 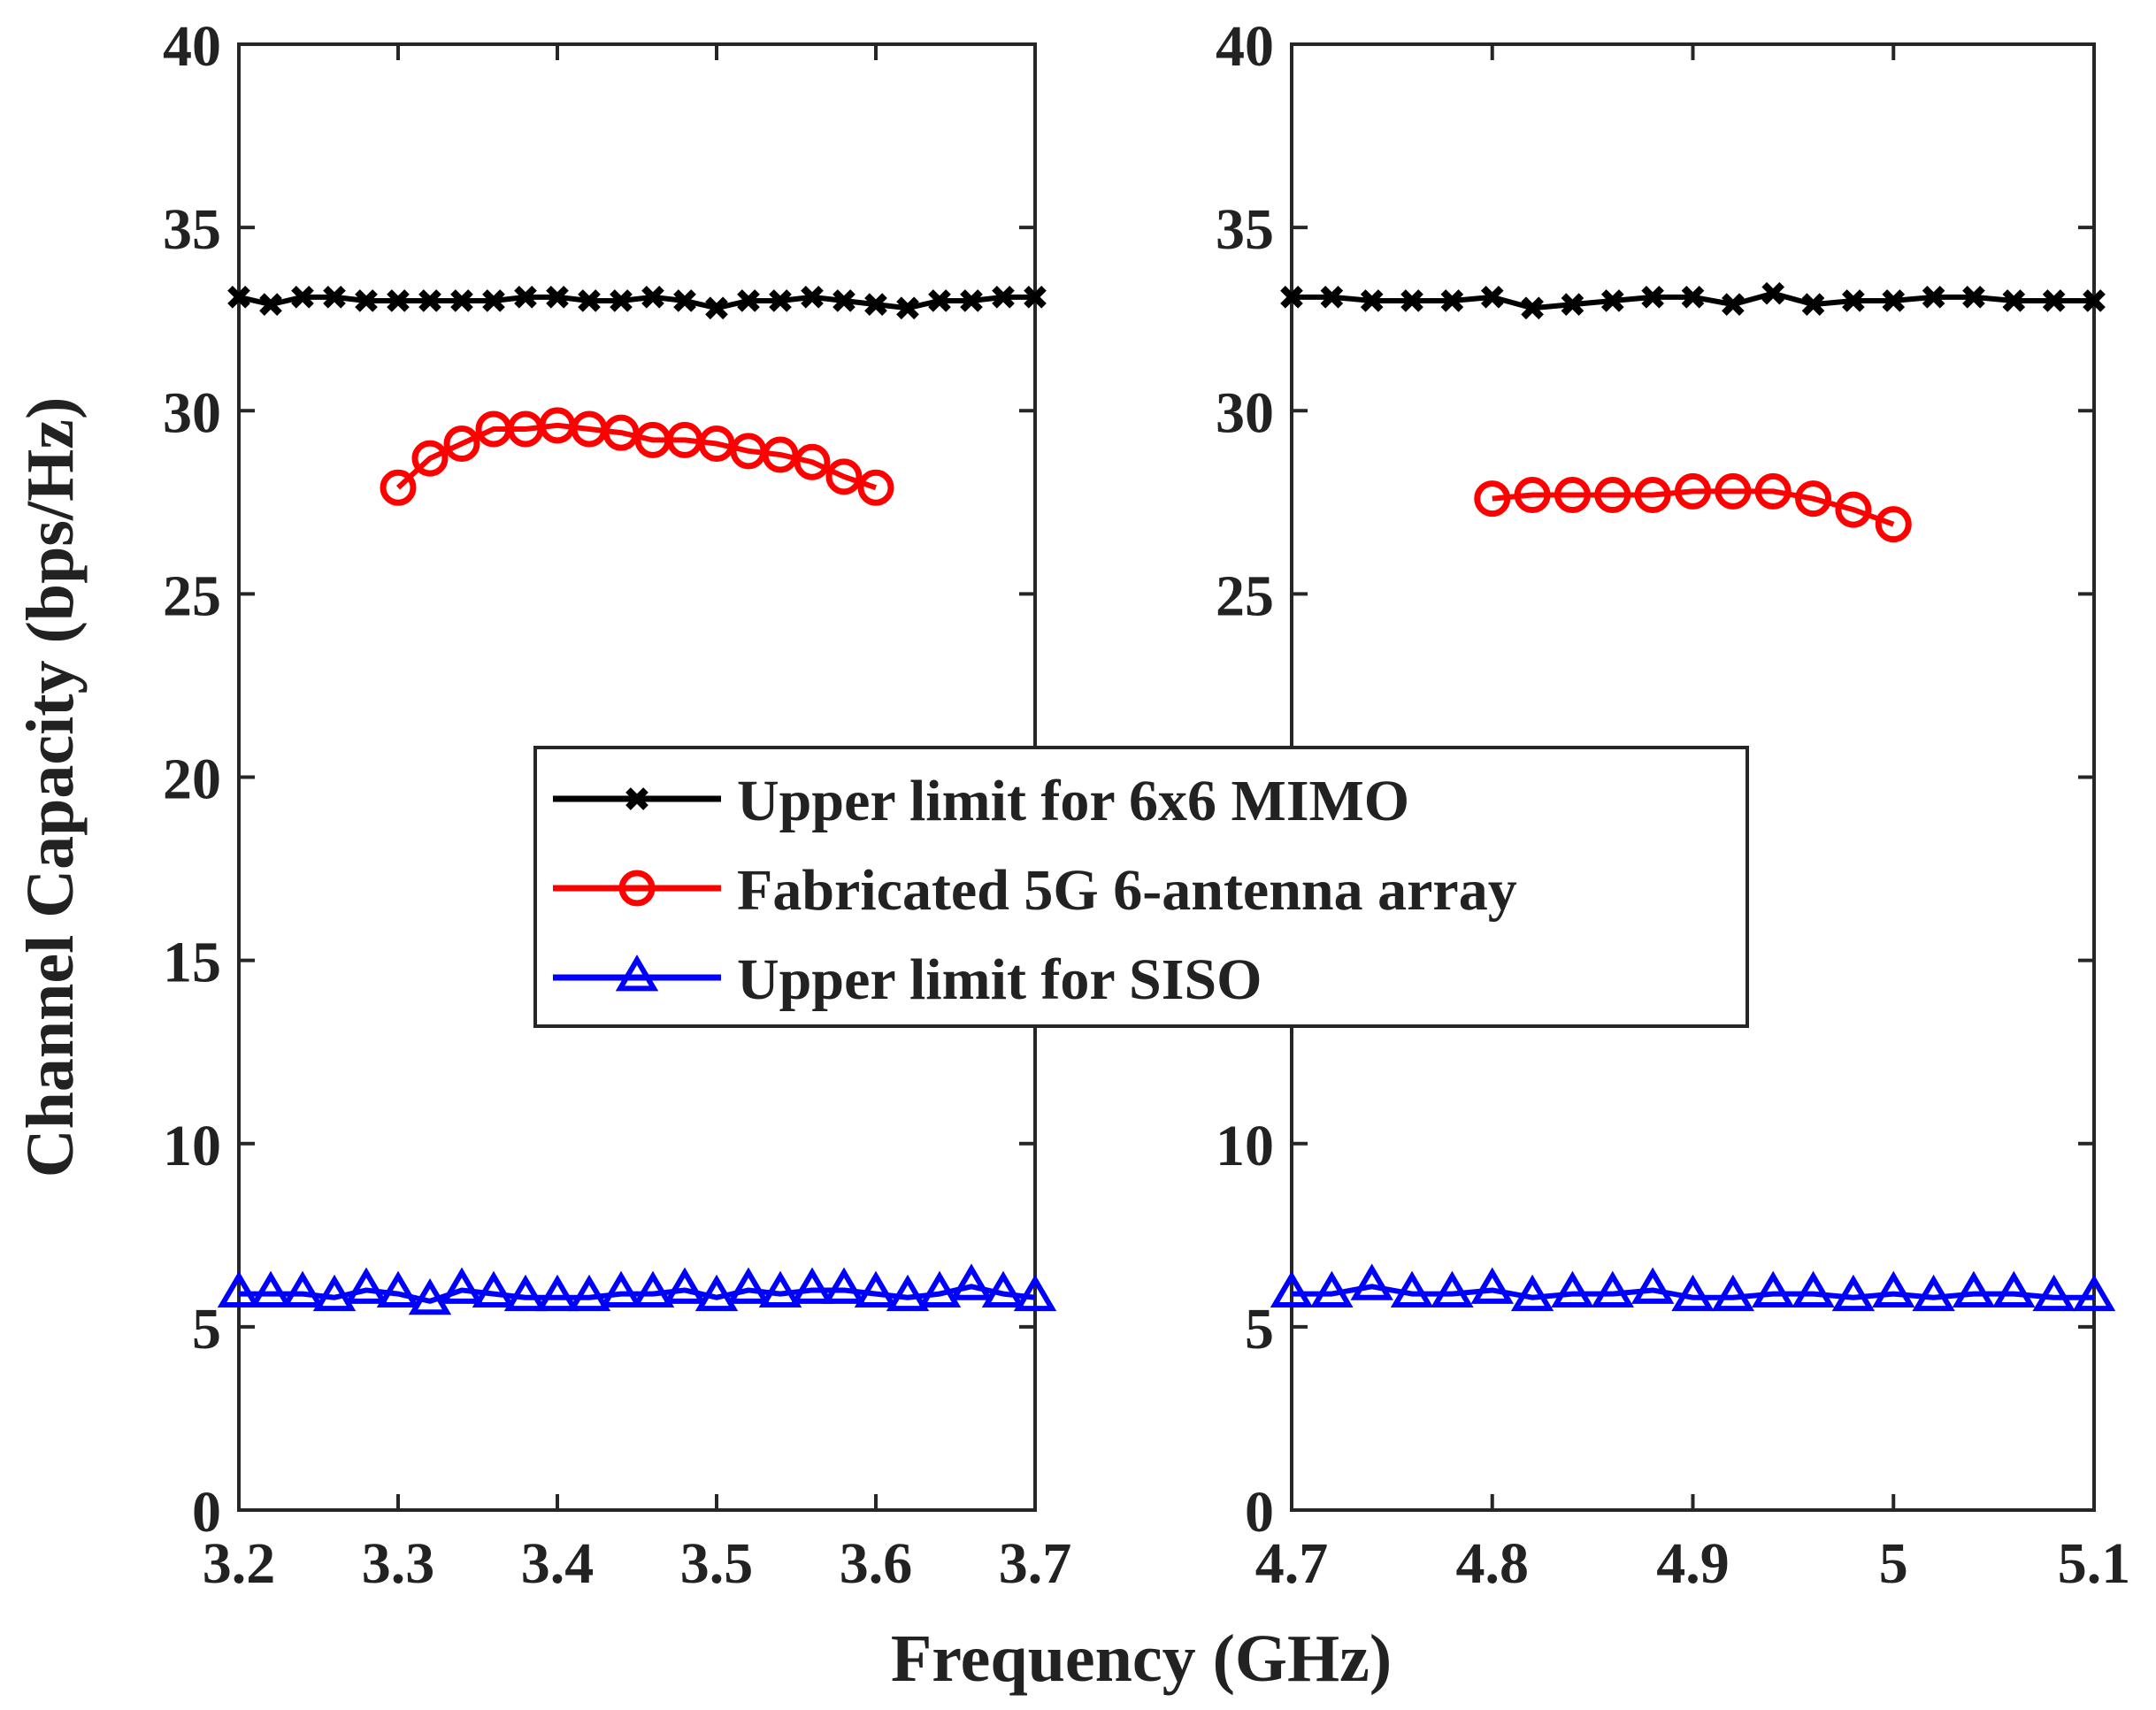 What do you see at coordinates (1245, 596) in the screenshot?
I see `y-tick-label: 25` at bounding box center [1245, 596].